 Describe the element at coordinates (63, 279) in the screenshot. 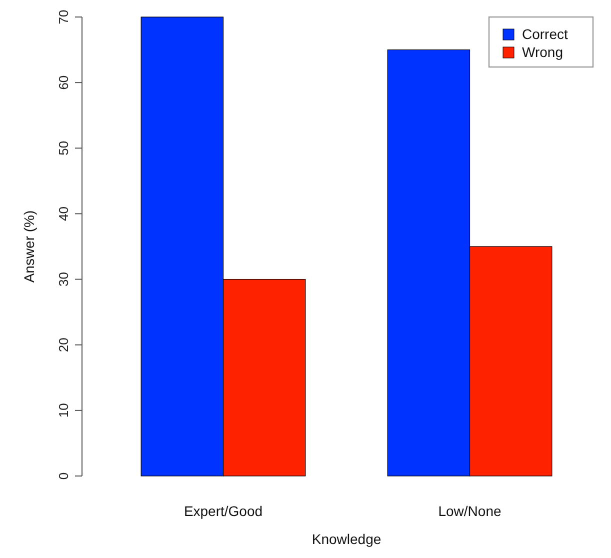

I see `y-tick-label: 30` at that location.